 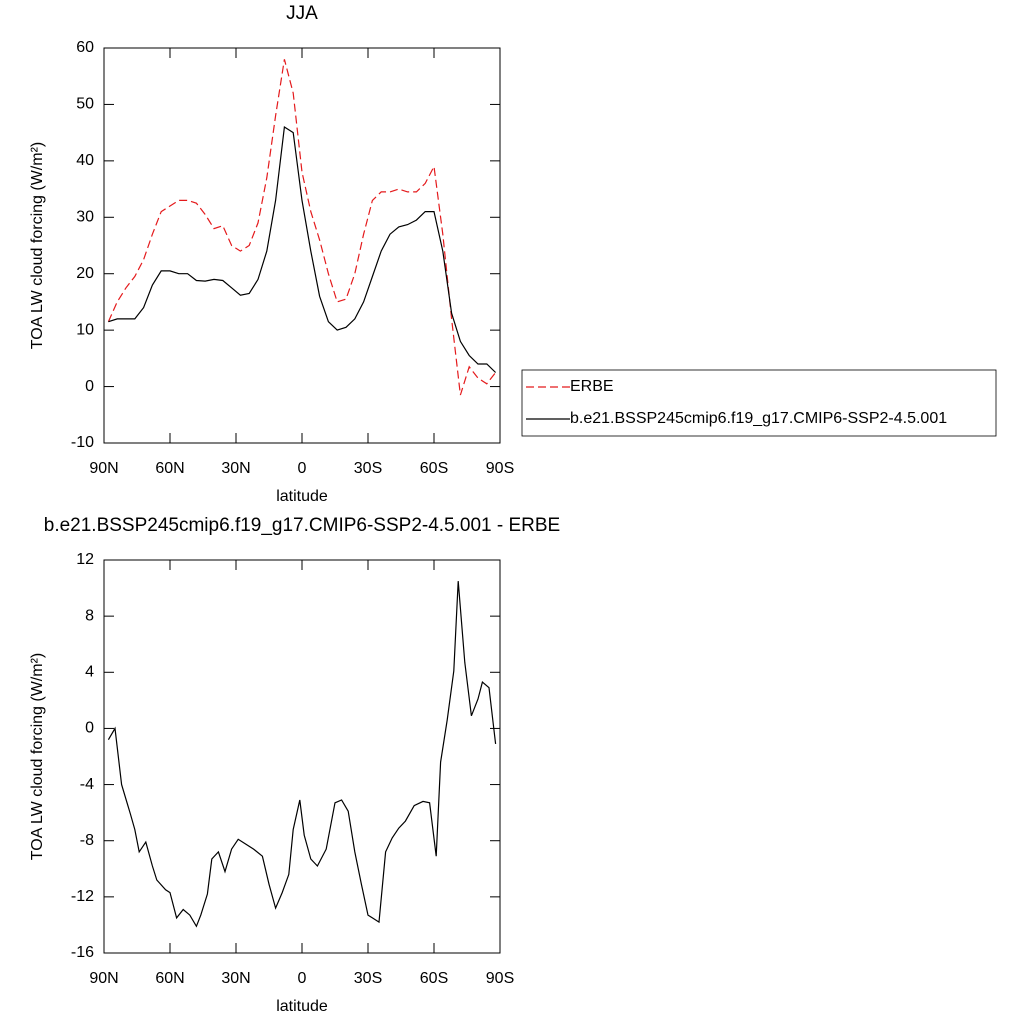 I want to click on legend-label: ERBE, so click(x=592, y=386).